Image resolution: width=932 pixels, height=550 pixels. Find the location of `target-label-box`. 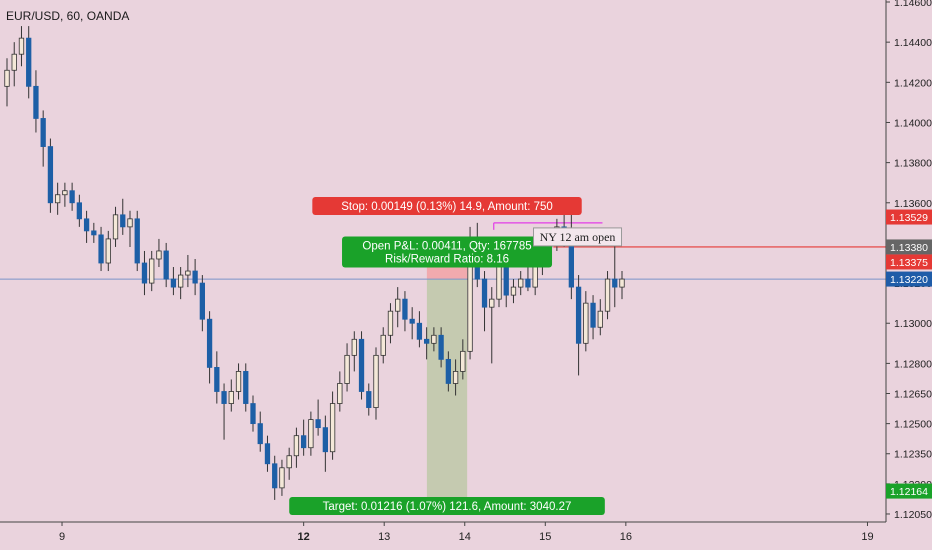

target-label-box is located at coordinates (447, 506).